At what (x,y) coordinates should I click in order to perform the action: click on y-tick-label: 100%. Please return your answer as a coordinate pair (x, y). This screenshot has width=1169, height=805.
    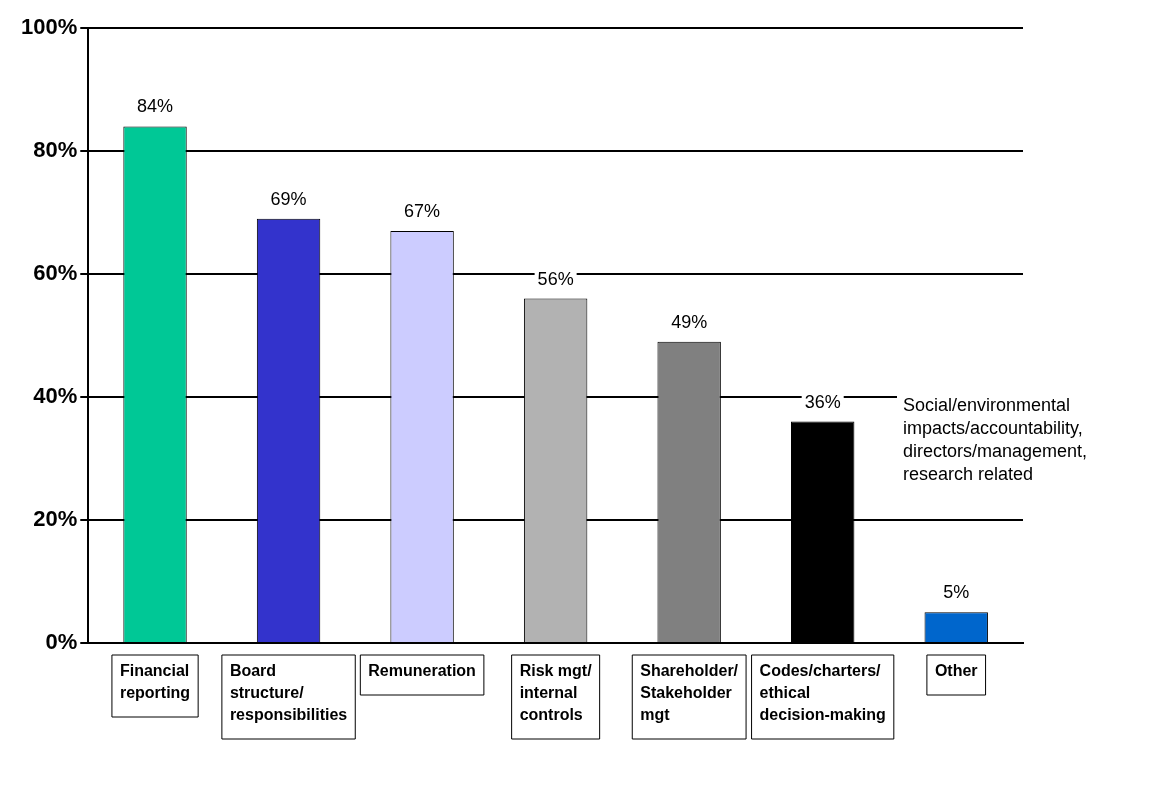
    Looking at the image, I should click on (49, 27).